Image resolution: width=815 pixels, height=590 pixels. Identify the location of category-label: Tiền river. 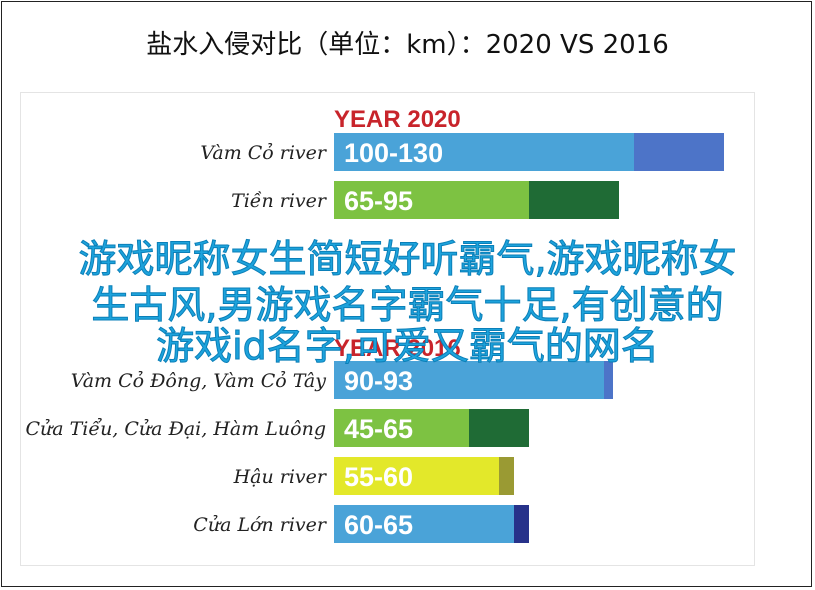
(279, 201).